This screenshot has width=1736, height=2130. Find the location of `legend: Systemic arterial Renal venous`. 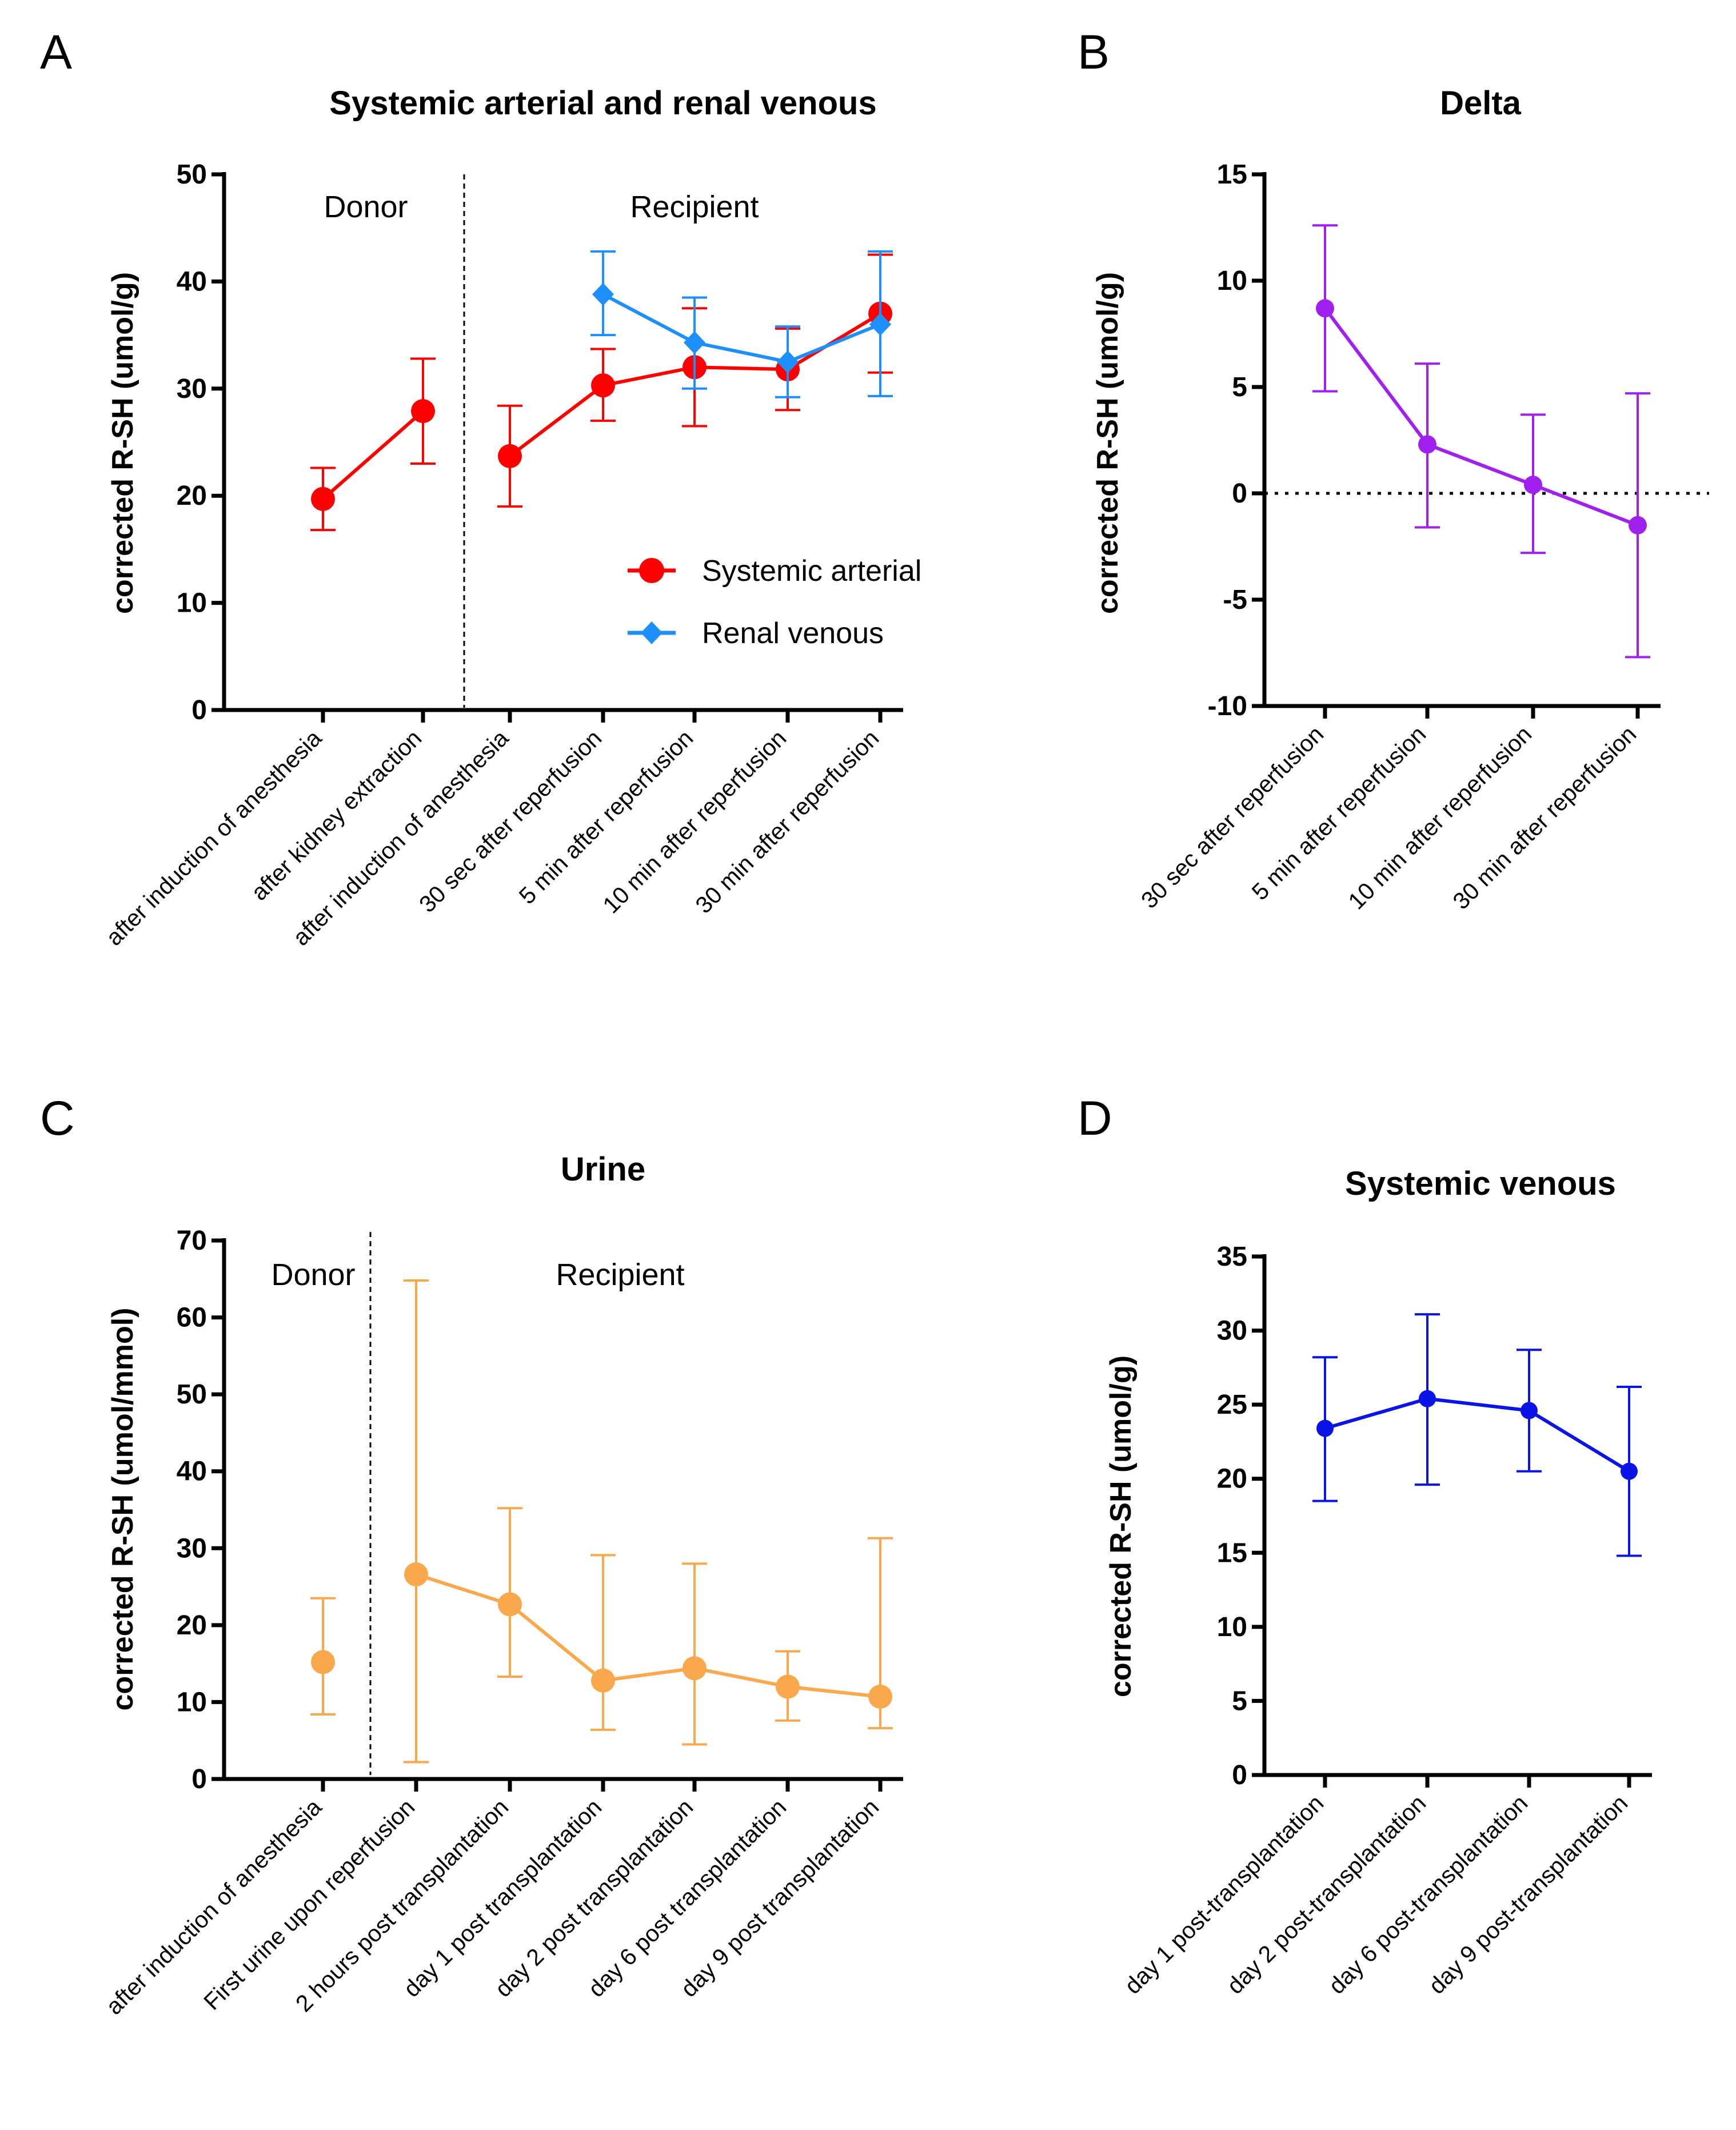

legend: Systemic arterial Renal venous is located at coordinates (774, 602).